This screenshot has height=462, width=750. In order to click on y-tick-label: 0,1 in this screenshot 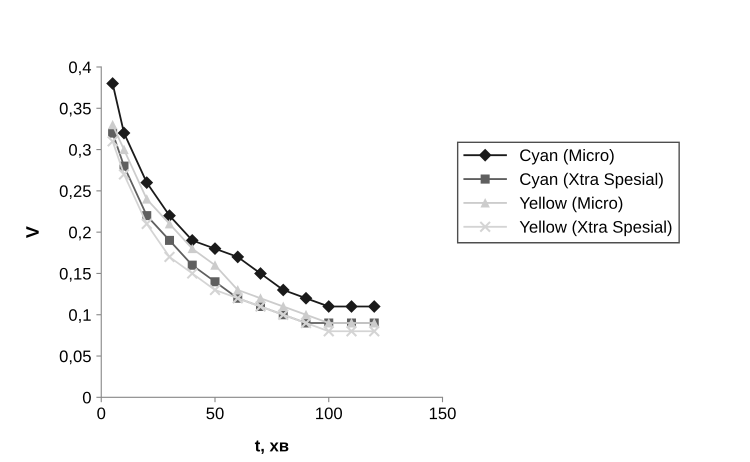, I will do `click(80, 316)`.